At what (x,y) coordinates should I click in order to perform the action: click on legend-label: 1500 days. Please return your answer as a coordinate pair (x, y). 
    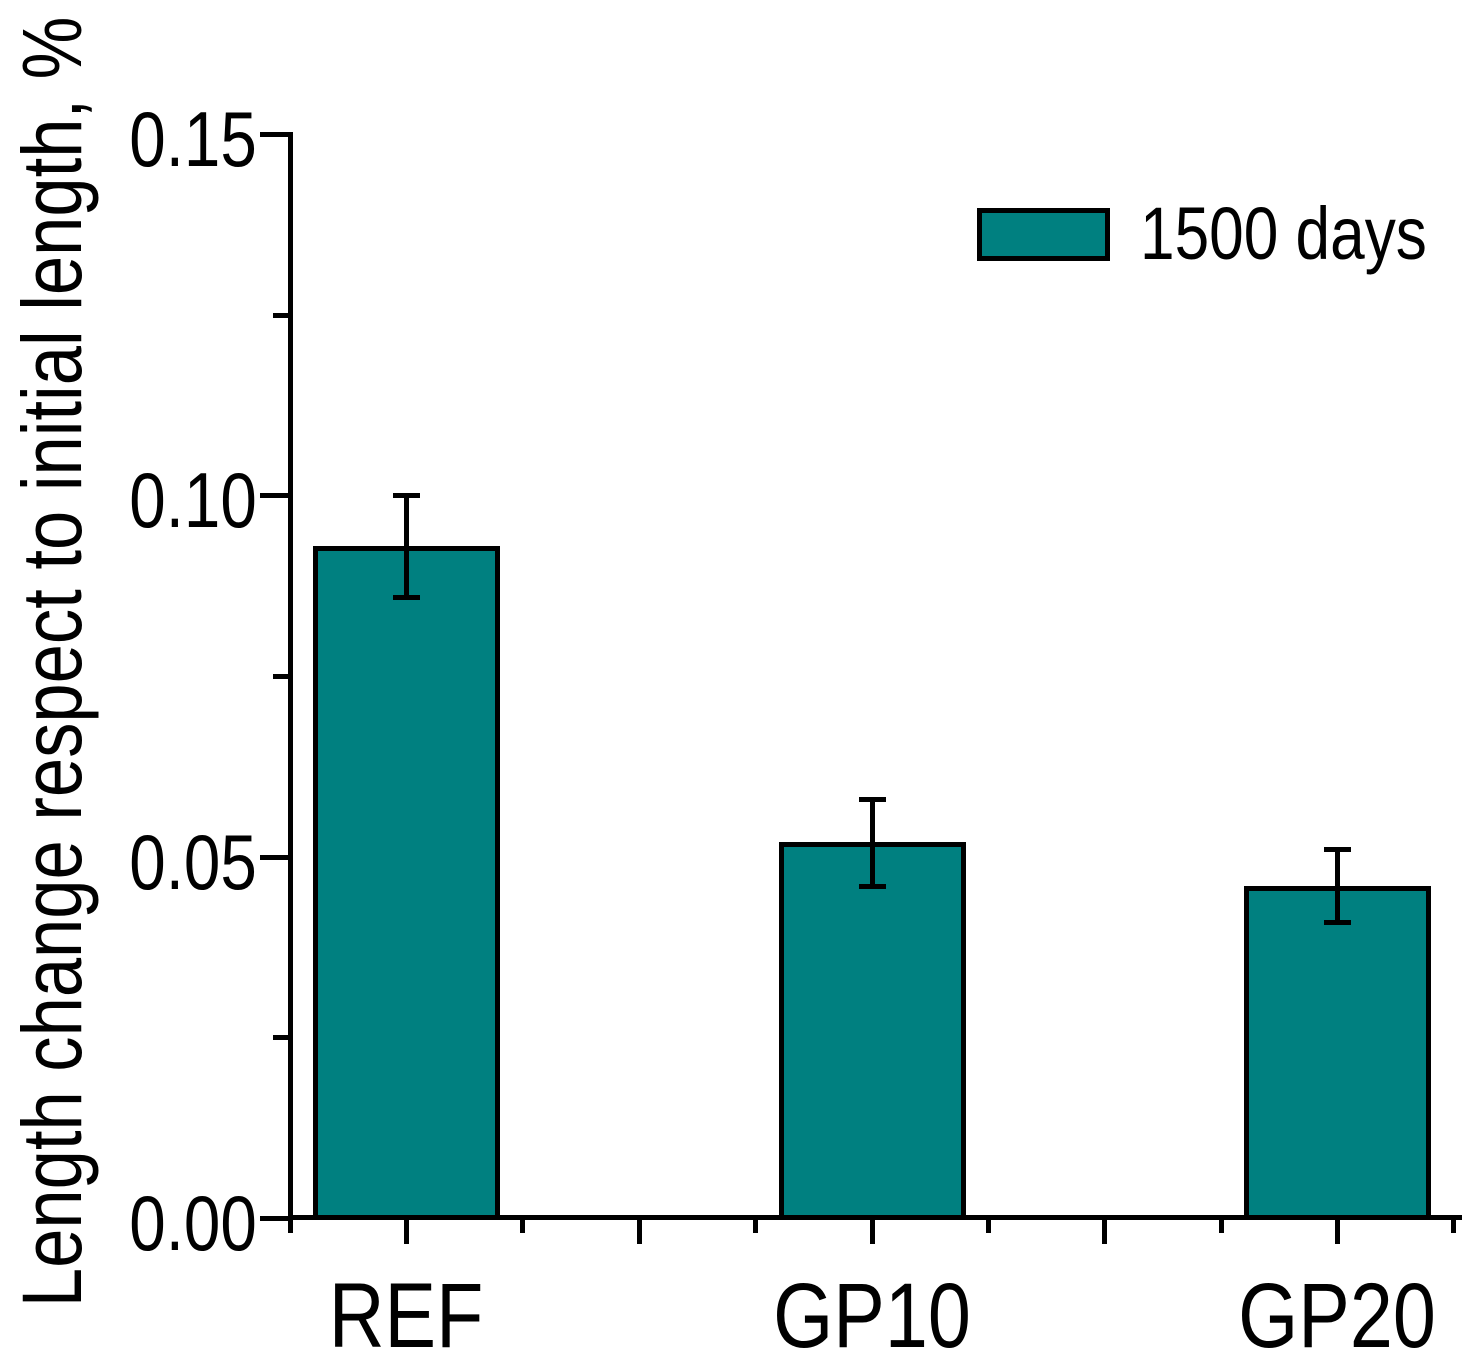
    Looking at the image, I should click on (1283, 233).